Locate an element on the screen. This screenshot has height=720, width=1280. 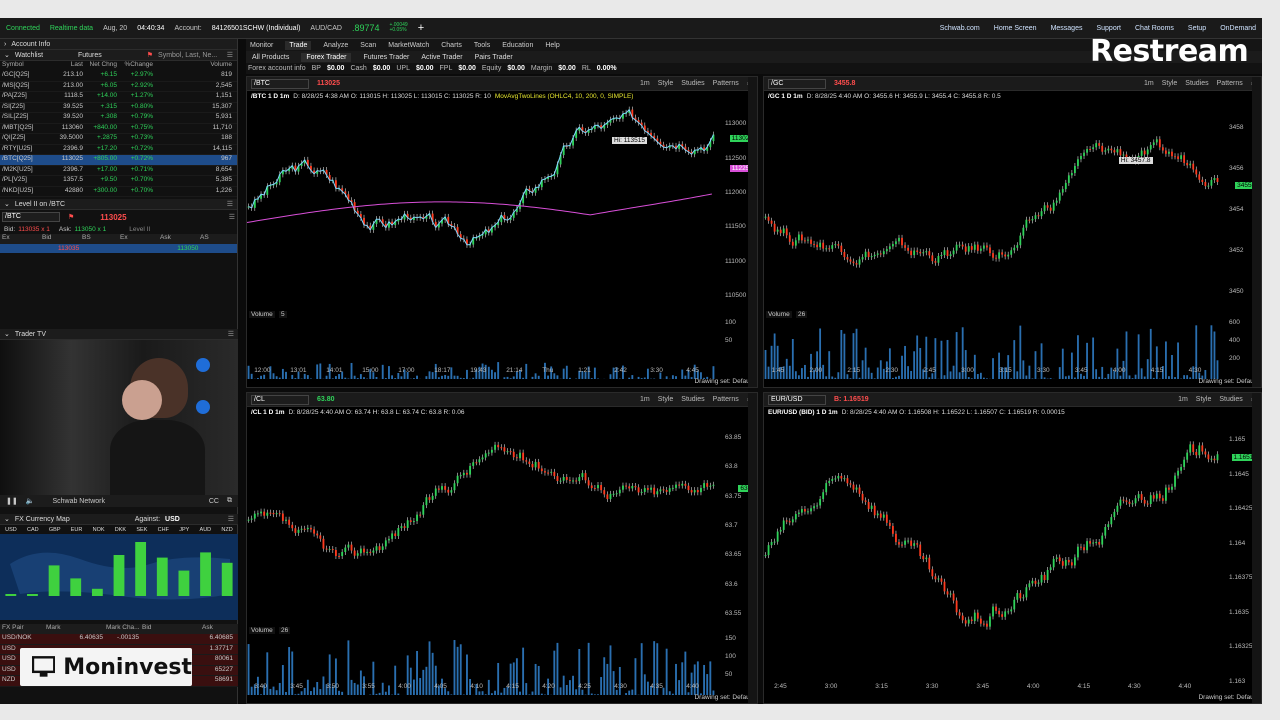
top-link-schwab-com: Schwab.com is located at coordinates (959, 28).